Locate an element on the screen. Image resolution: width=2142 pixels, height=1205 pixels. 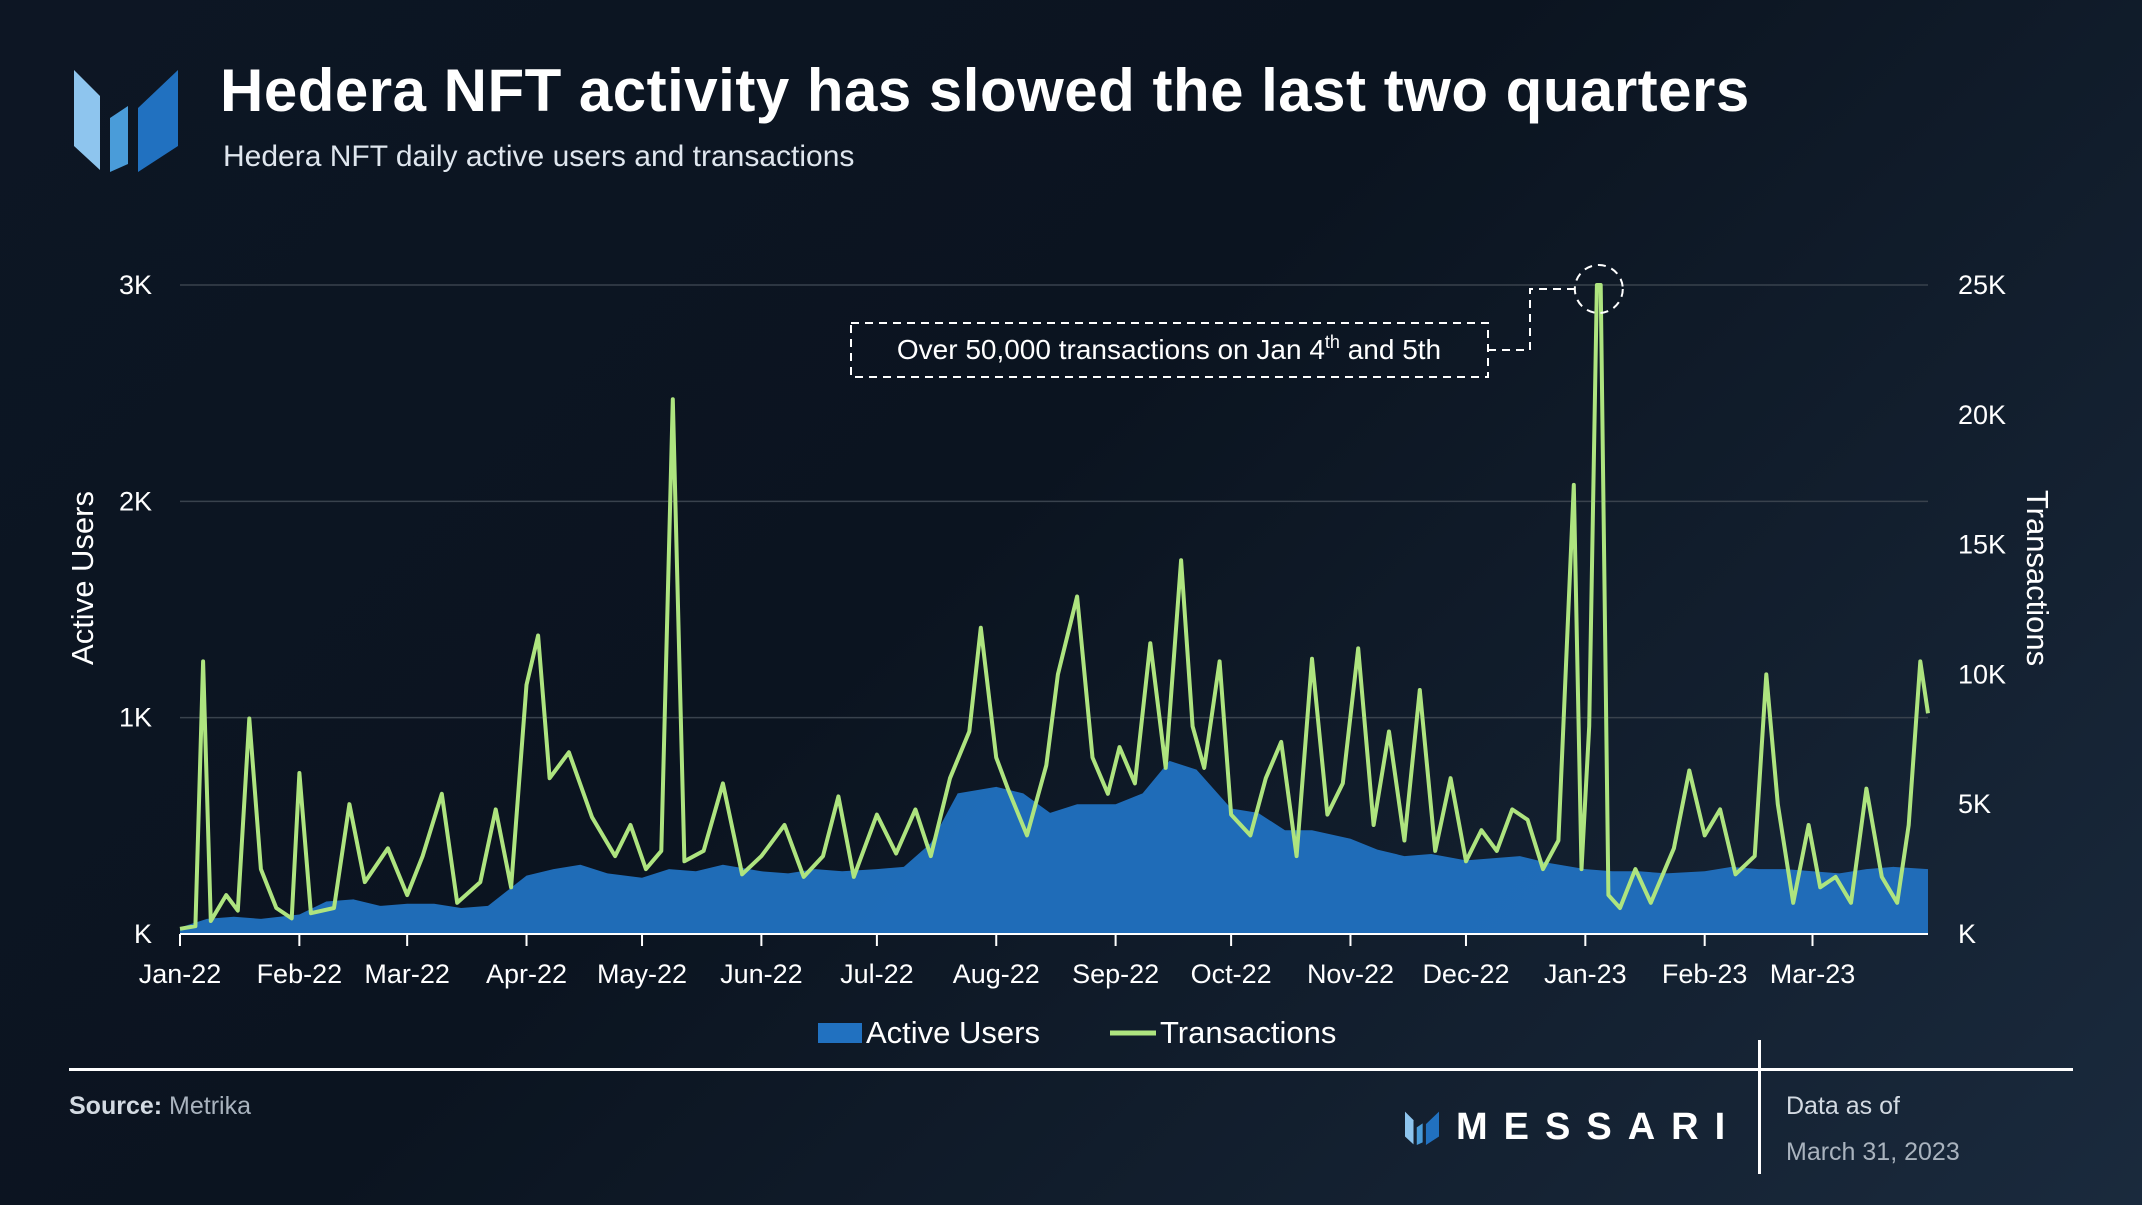
footer-vertical-divider is located at coordinates (1759, 1107).